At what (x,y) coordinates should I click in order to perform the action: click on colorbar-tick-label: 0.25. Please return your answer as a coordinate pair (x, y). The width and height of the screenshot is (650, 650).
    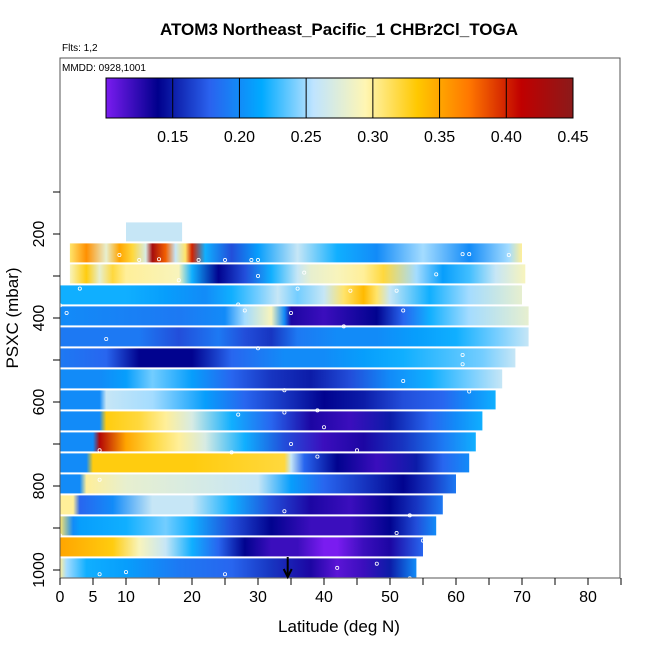
    Looking at the image, I should click on (306, 137).